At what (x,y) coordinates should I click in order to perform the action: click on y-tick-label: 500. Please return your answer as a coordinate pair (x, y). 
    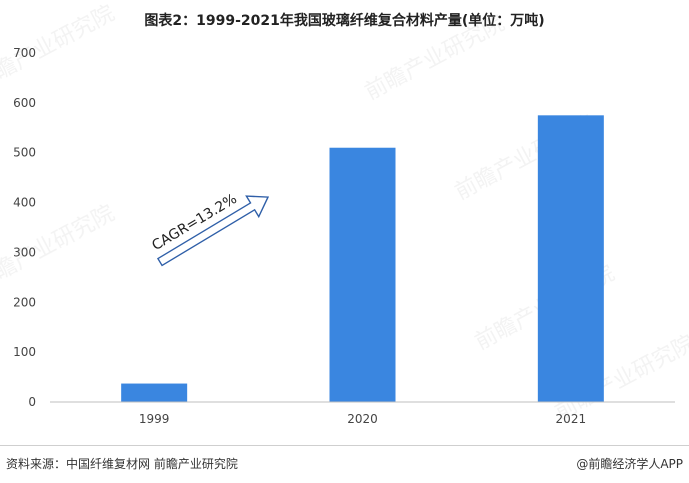
    Looking at the image, I should click on (24, 153).